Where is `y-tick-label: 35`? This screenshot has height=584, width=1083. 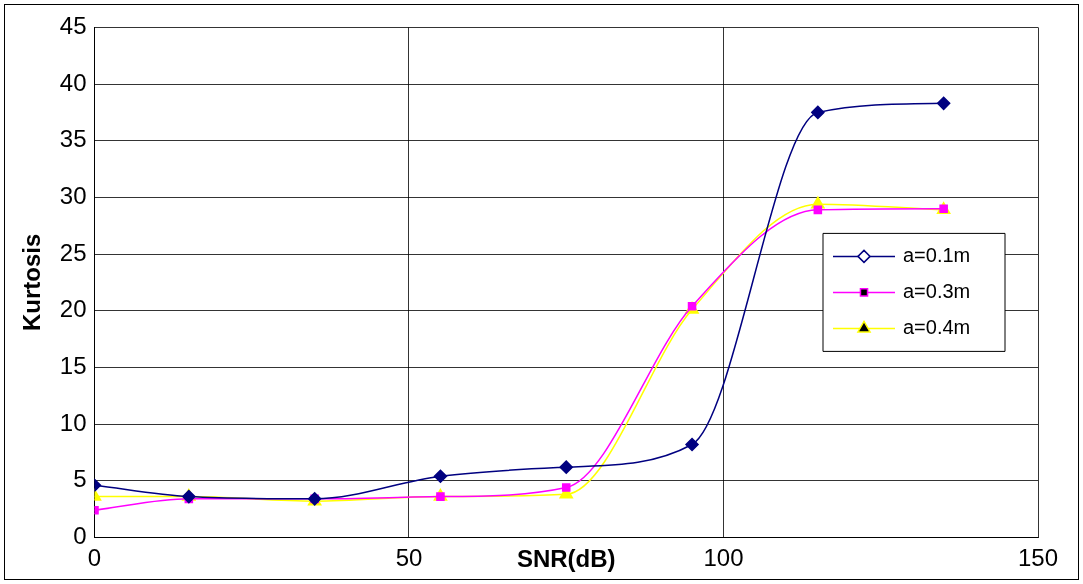
y-tick-label: 35 is located at coordinates (73, 139).